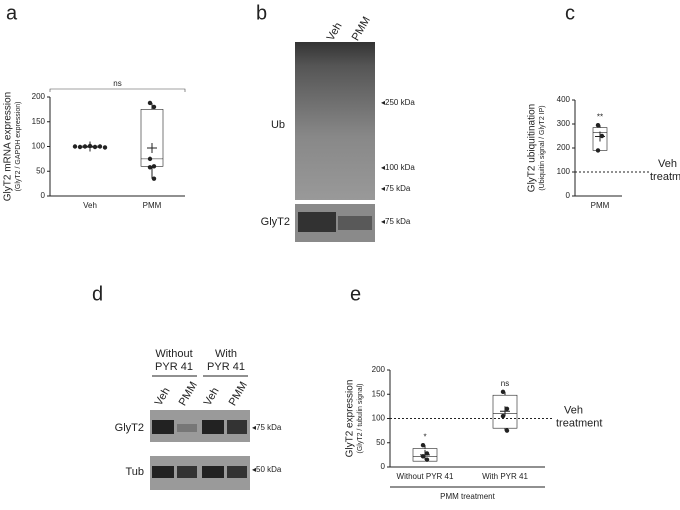  I want to click on group-label: Without, so click(173, 354).